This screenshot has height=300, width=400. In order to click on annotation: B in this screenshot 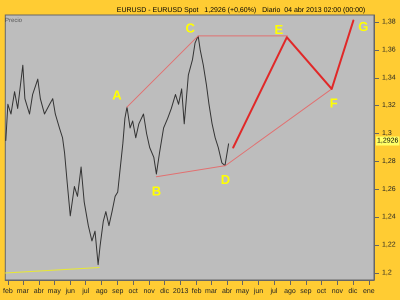, I will do `click(157, 190)`.